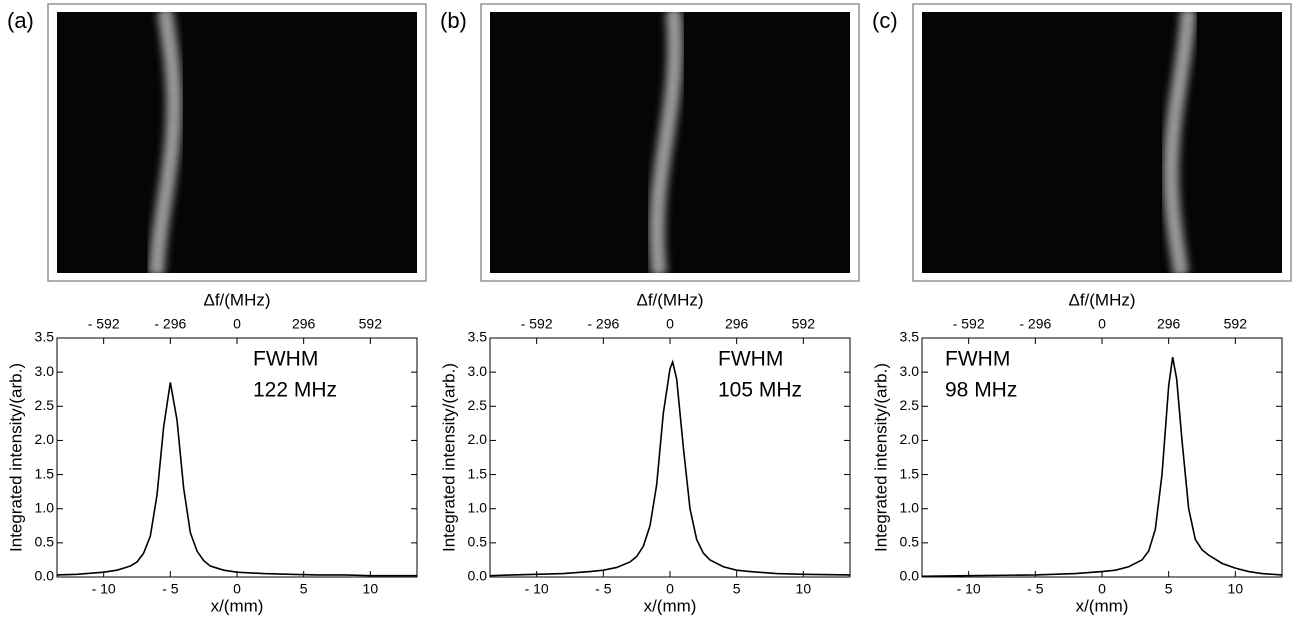 This screenshot has height=621, width=1302. I want to click on panel-label: (a), so click(20, 20).